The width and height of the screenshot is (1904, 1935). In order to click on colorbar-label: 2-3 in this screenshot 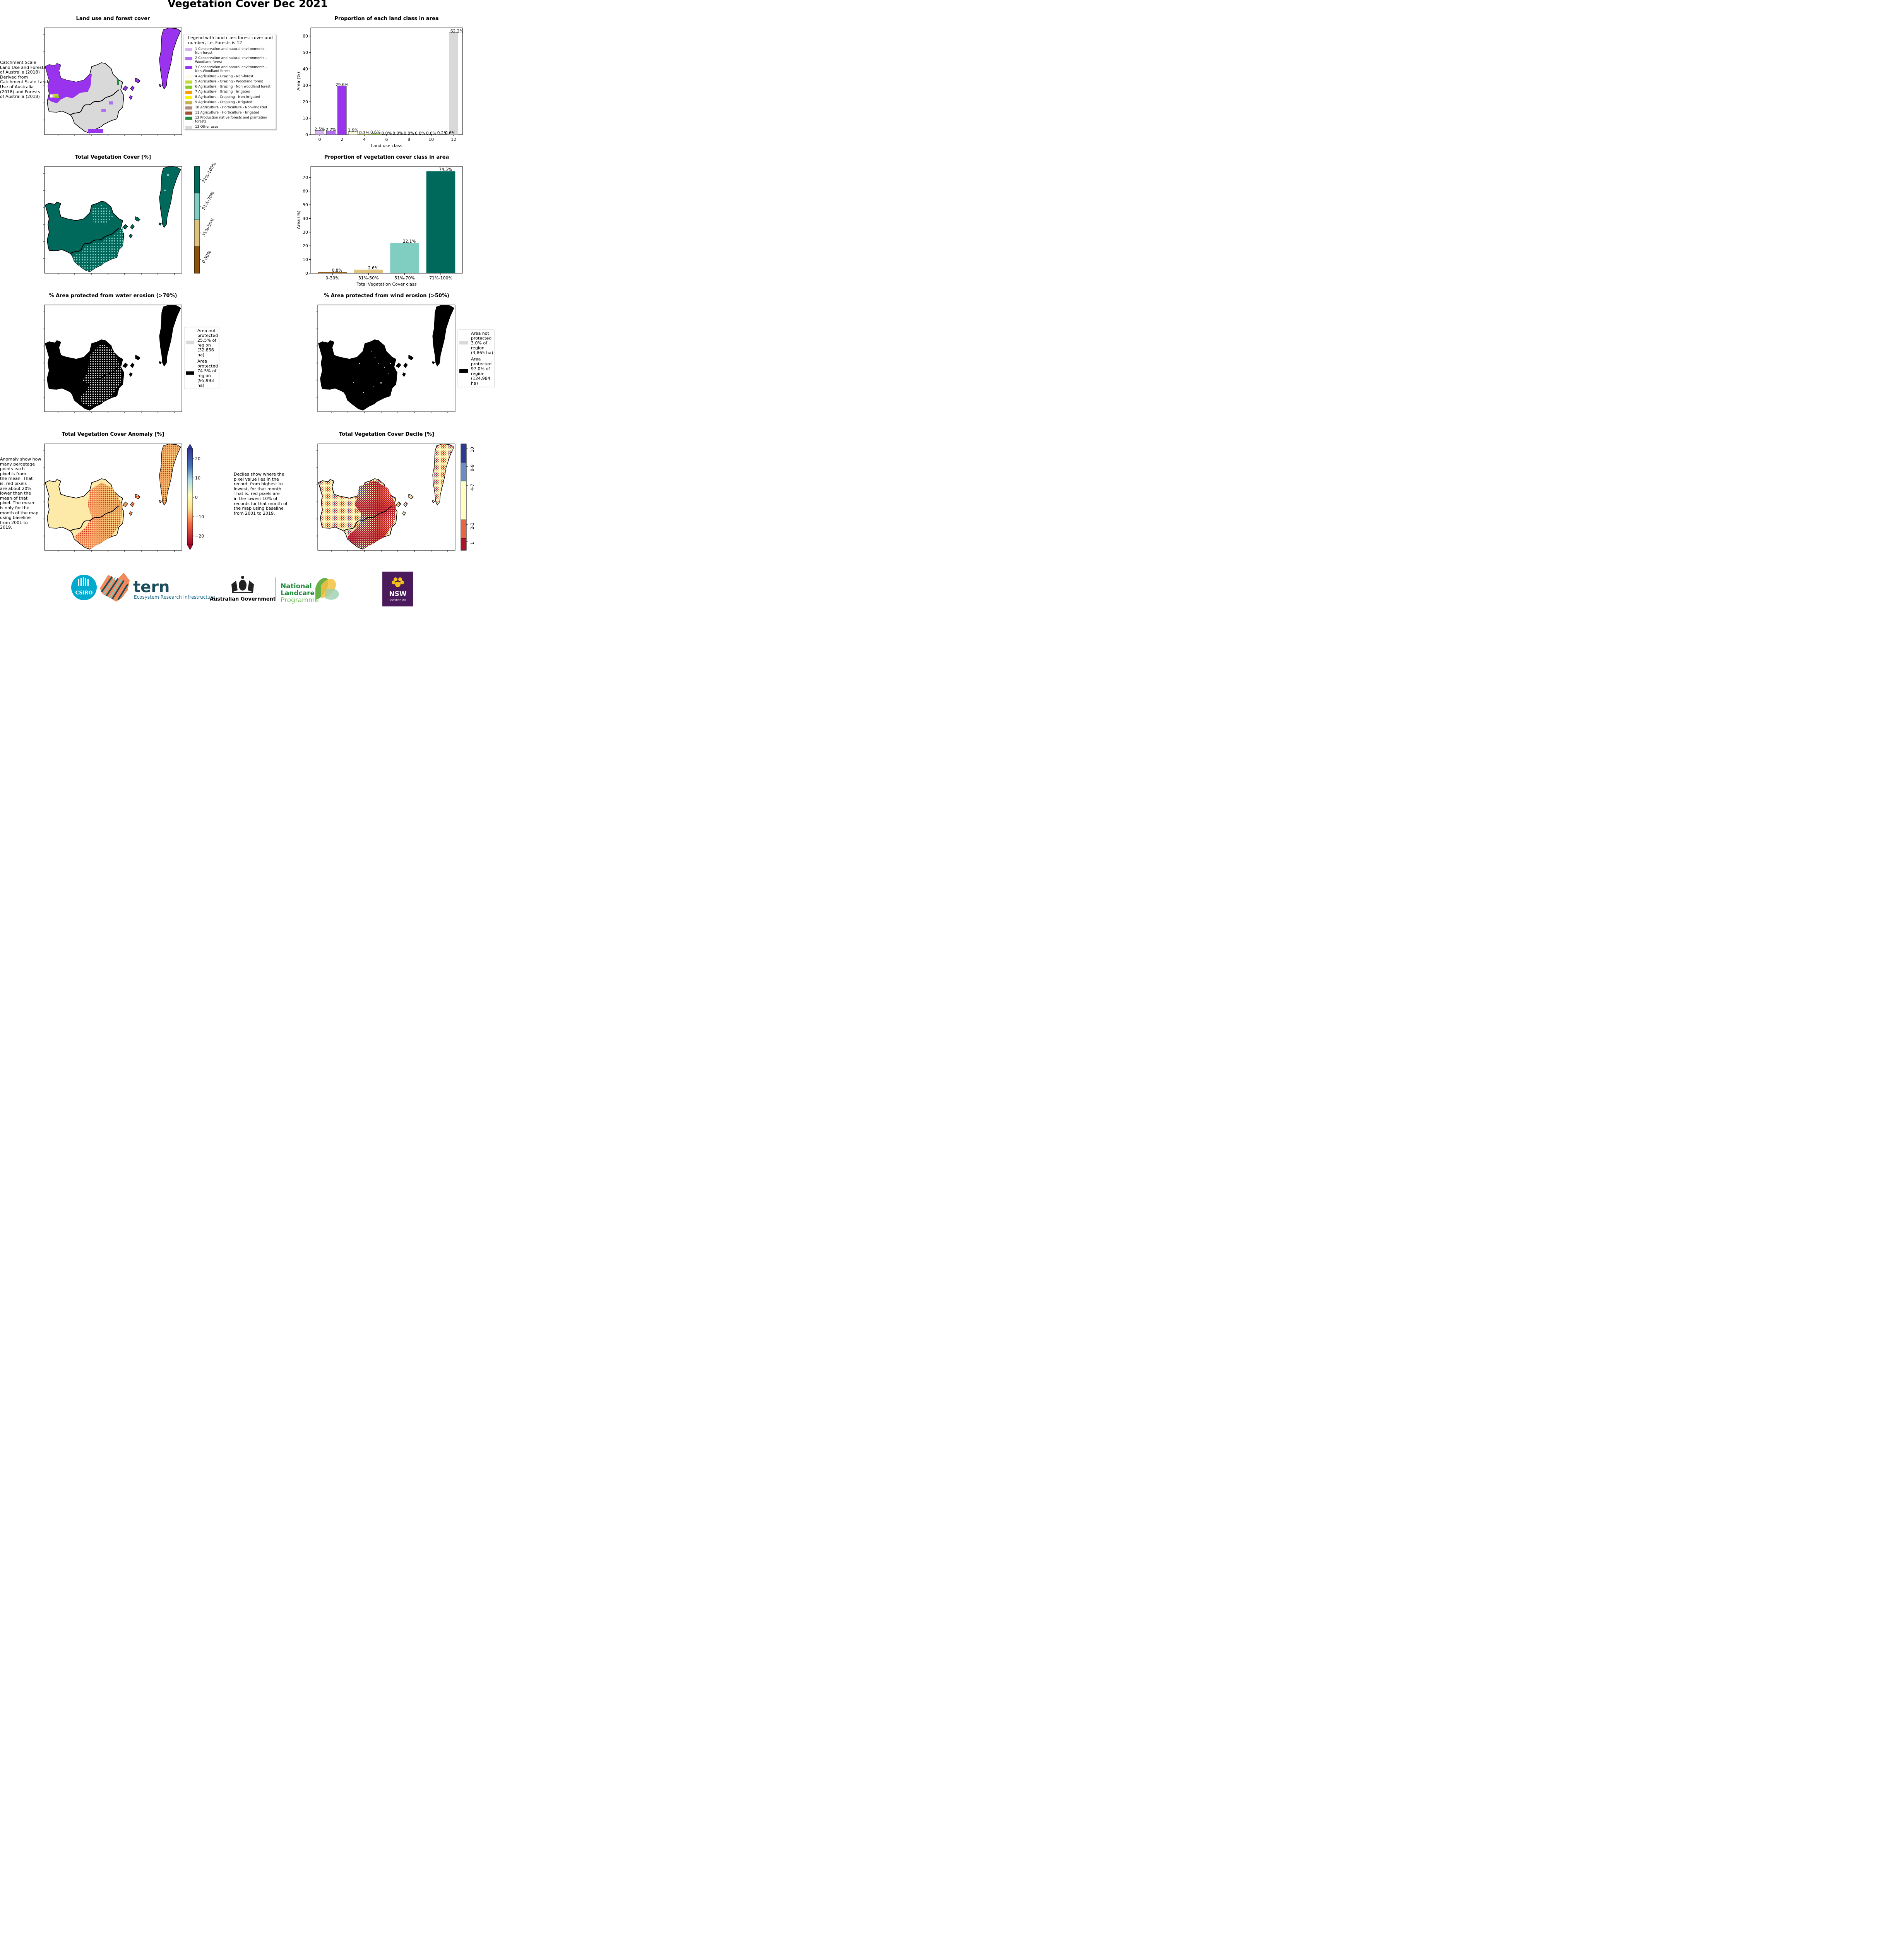, I will do `click(472, 525)`.